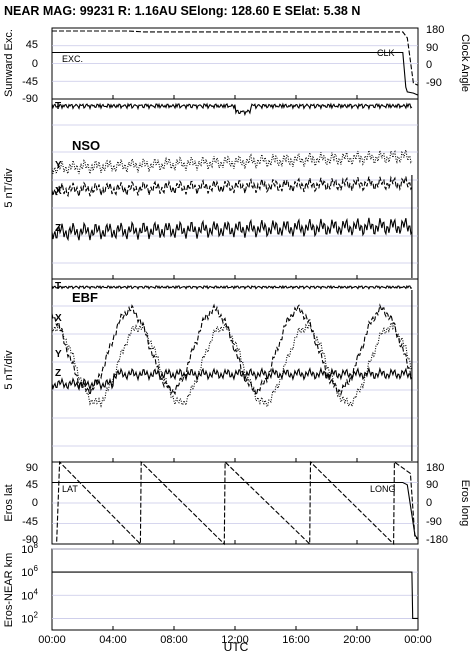  Describe the element at coordinates (383, 489) in the screenshot. I see `series-label-long: LONG` at that location.